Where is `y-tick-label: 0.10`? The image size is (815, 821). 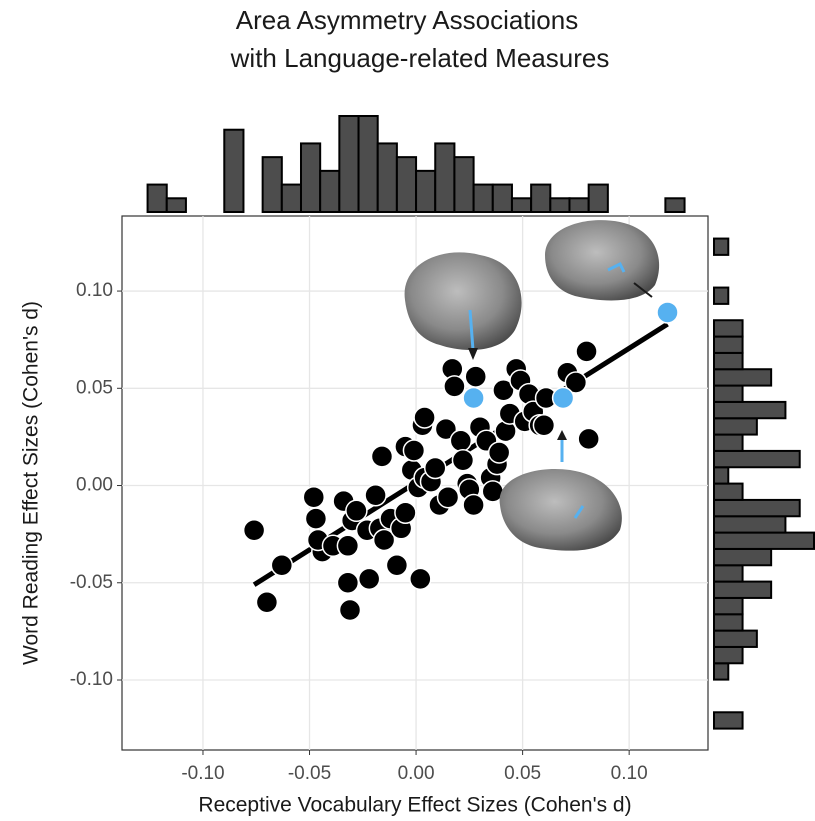 y-tick-label: 0.10 is located at coordinates (94, 290).